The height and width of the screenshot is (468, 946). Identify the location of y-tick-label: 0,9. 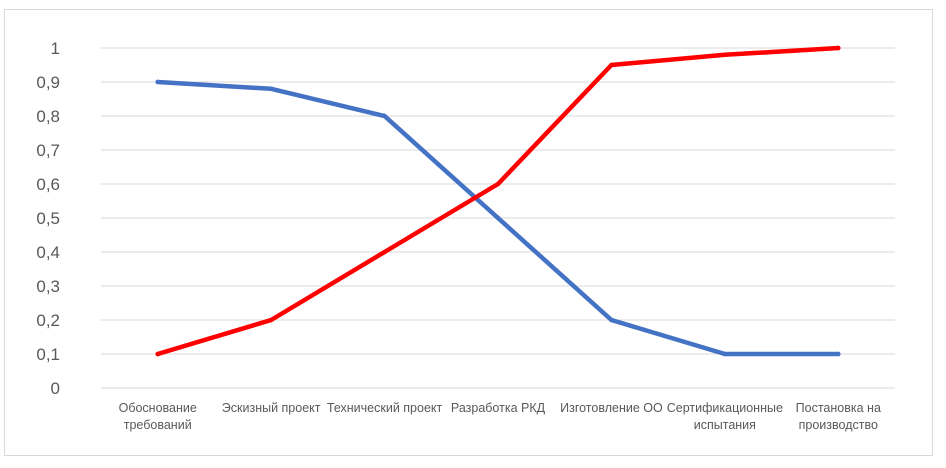
(48, 82).